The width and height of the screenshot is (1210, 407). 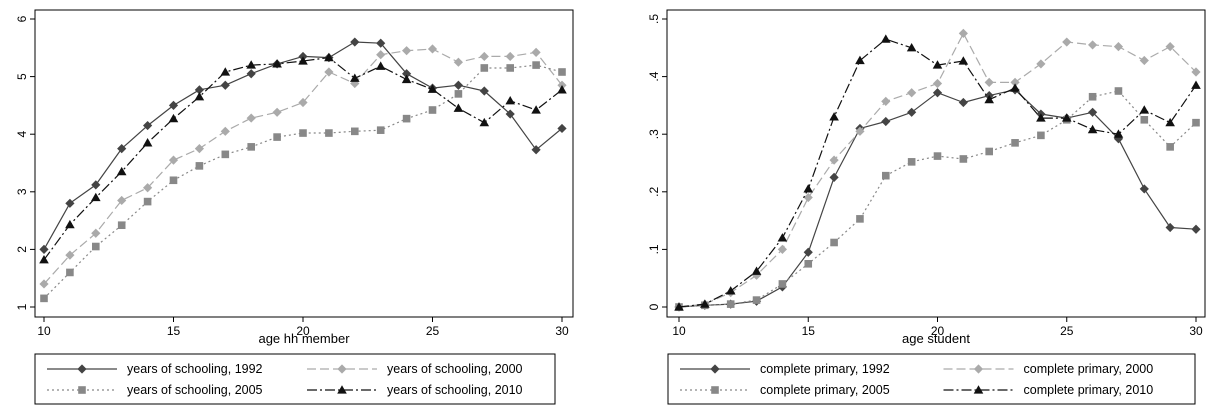 I want to click on x-tick-label: 25, so click(x=1067, y=331).